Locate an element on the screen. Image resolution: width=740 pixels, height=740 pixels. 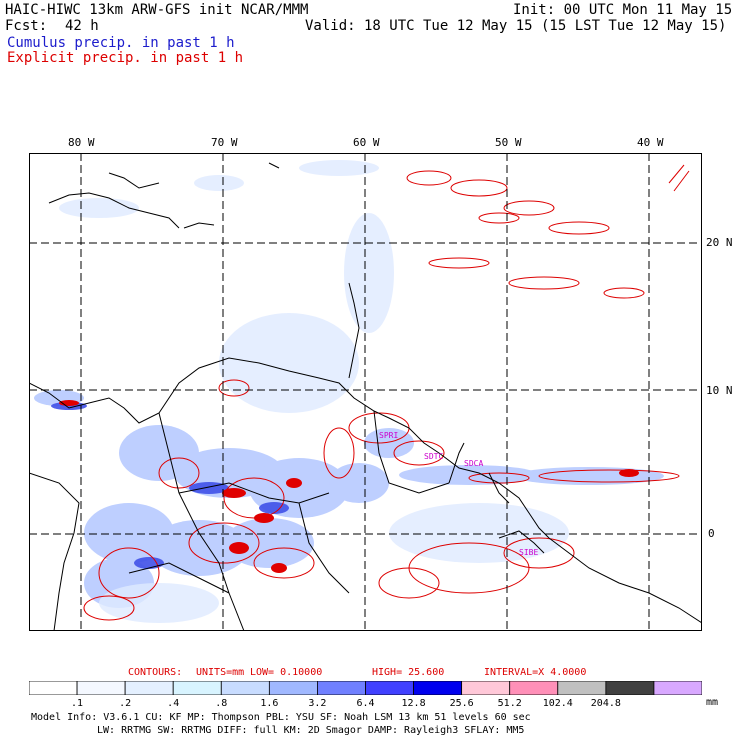
lon-label: 60 W is located at coordinates (366, 142).